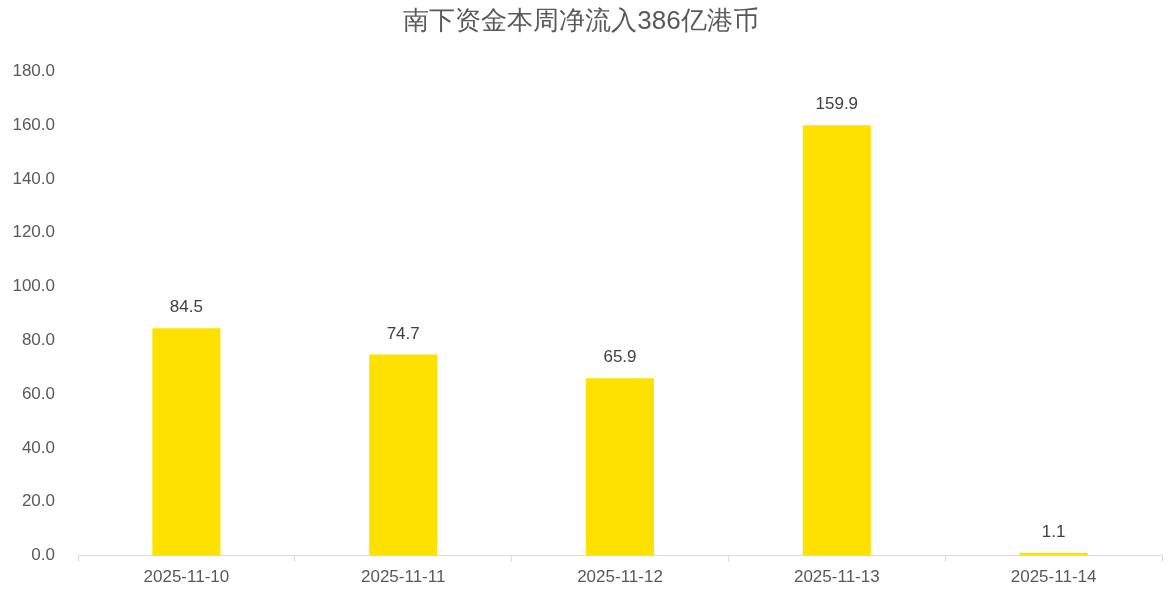 The image size is (1173, 594). What do you see at coordinates (186, 307) in the screenshot?
I see `data-label: 84.5` at bounding box center [186, 307].